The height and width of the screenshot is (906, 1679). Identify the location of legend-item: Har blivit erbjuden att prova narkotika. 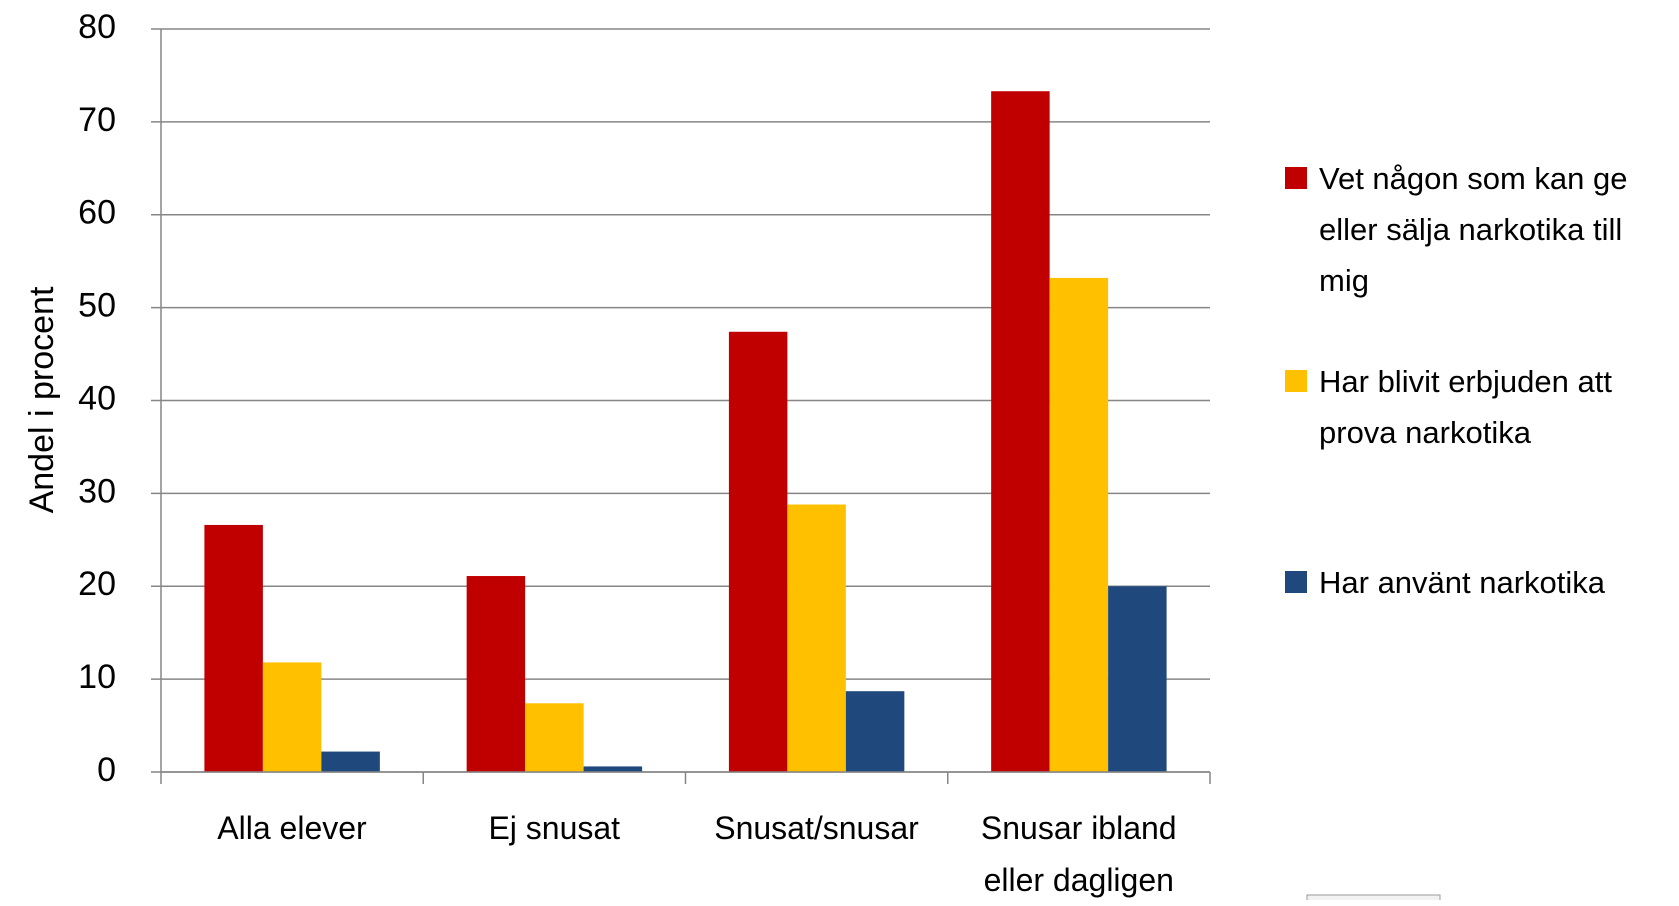
(1480, 409).